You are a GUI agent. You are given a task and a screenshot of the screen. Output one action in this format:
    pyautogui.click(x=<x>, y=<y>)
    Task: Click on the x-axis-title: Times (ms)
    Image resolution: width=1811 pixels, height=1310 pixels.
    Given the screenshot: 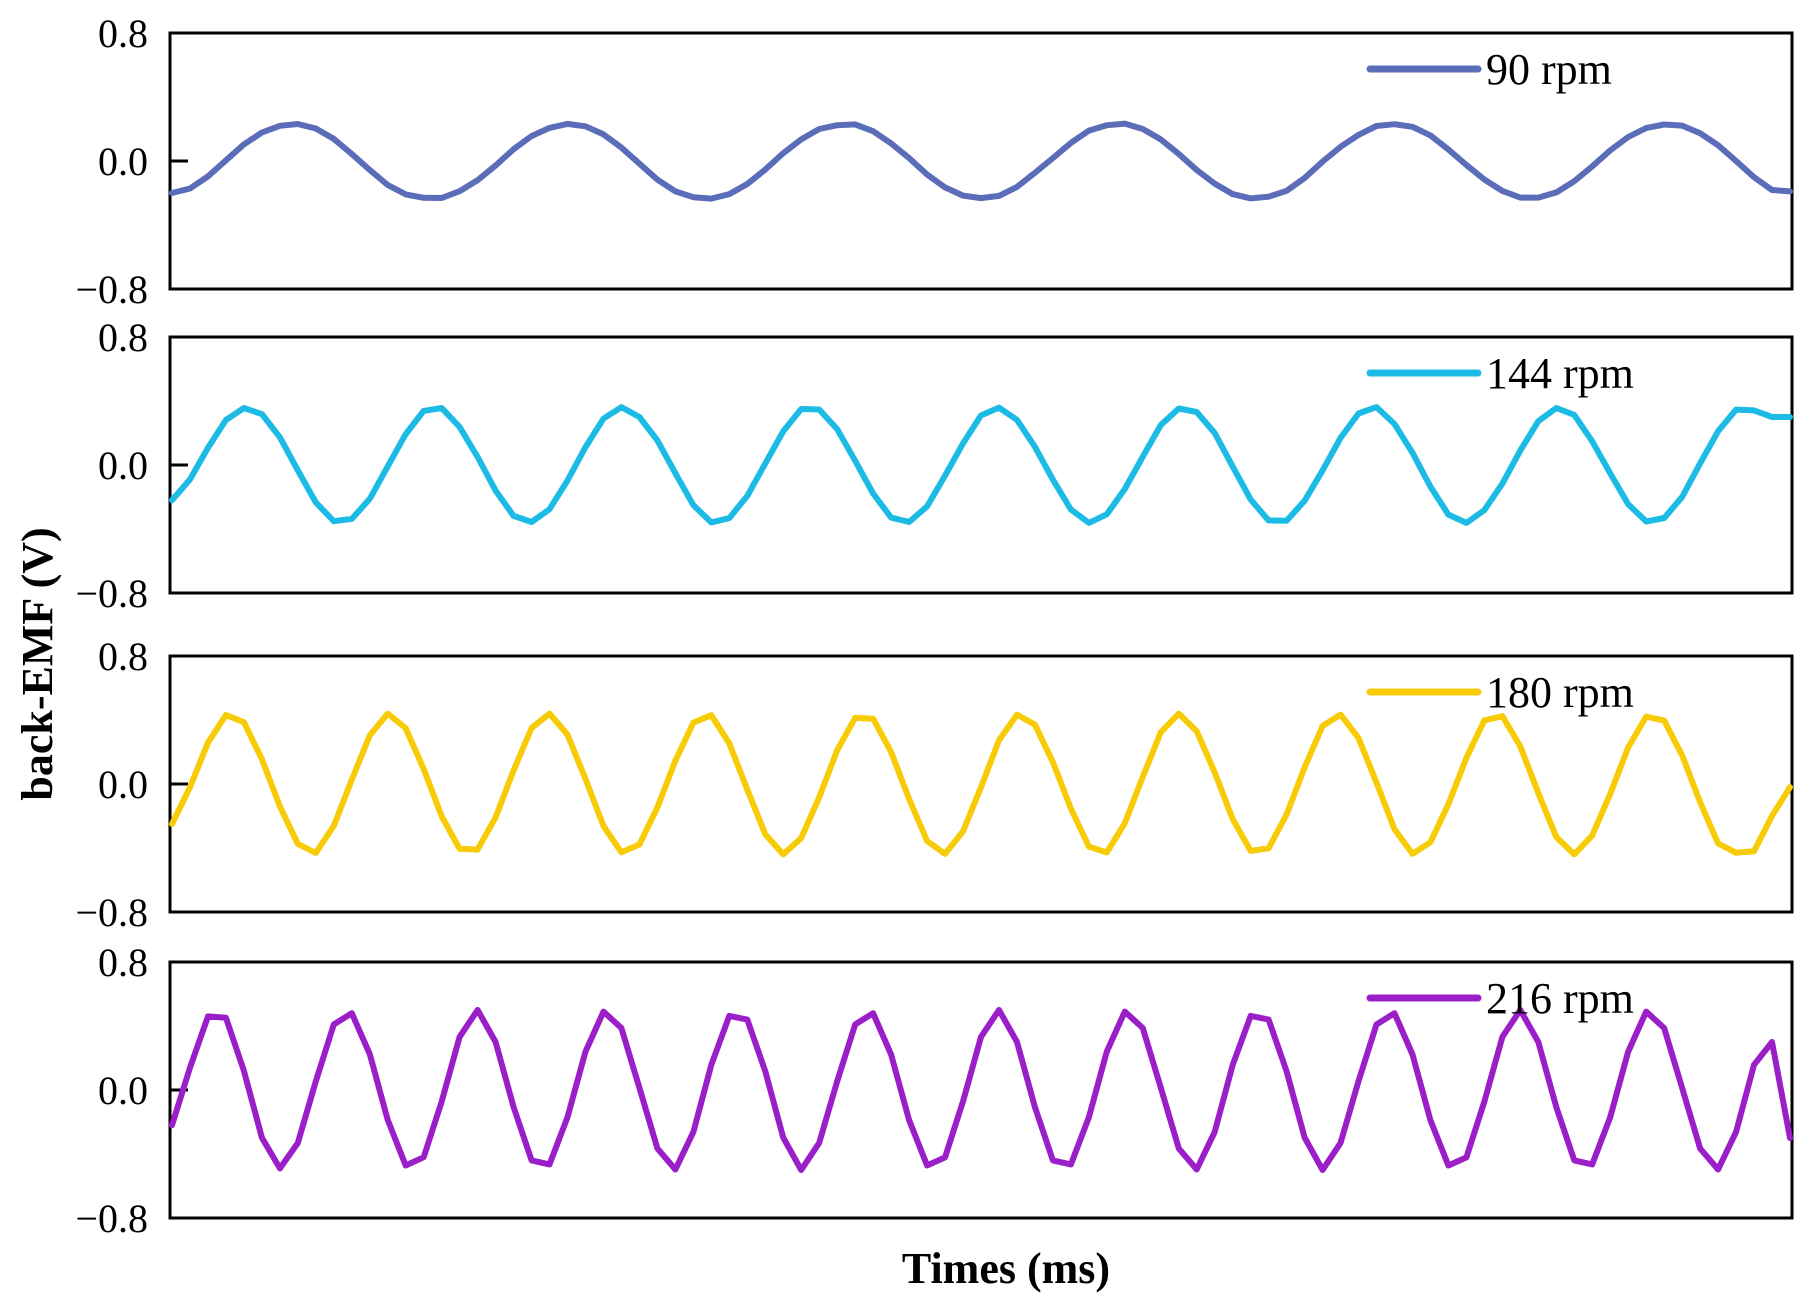 What is the action you would take?
    pyautogui.click(x=1006, y=1268)
    